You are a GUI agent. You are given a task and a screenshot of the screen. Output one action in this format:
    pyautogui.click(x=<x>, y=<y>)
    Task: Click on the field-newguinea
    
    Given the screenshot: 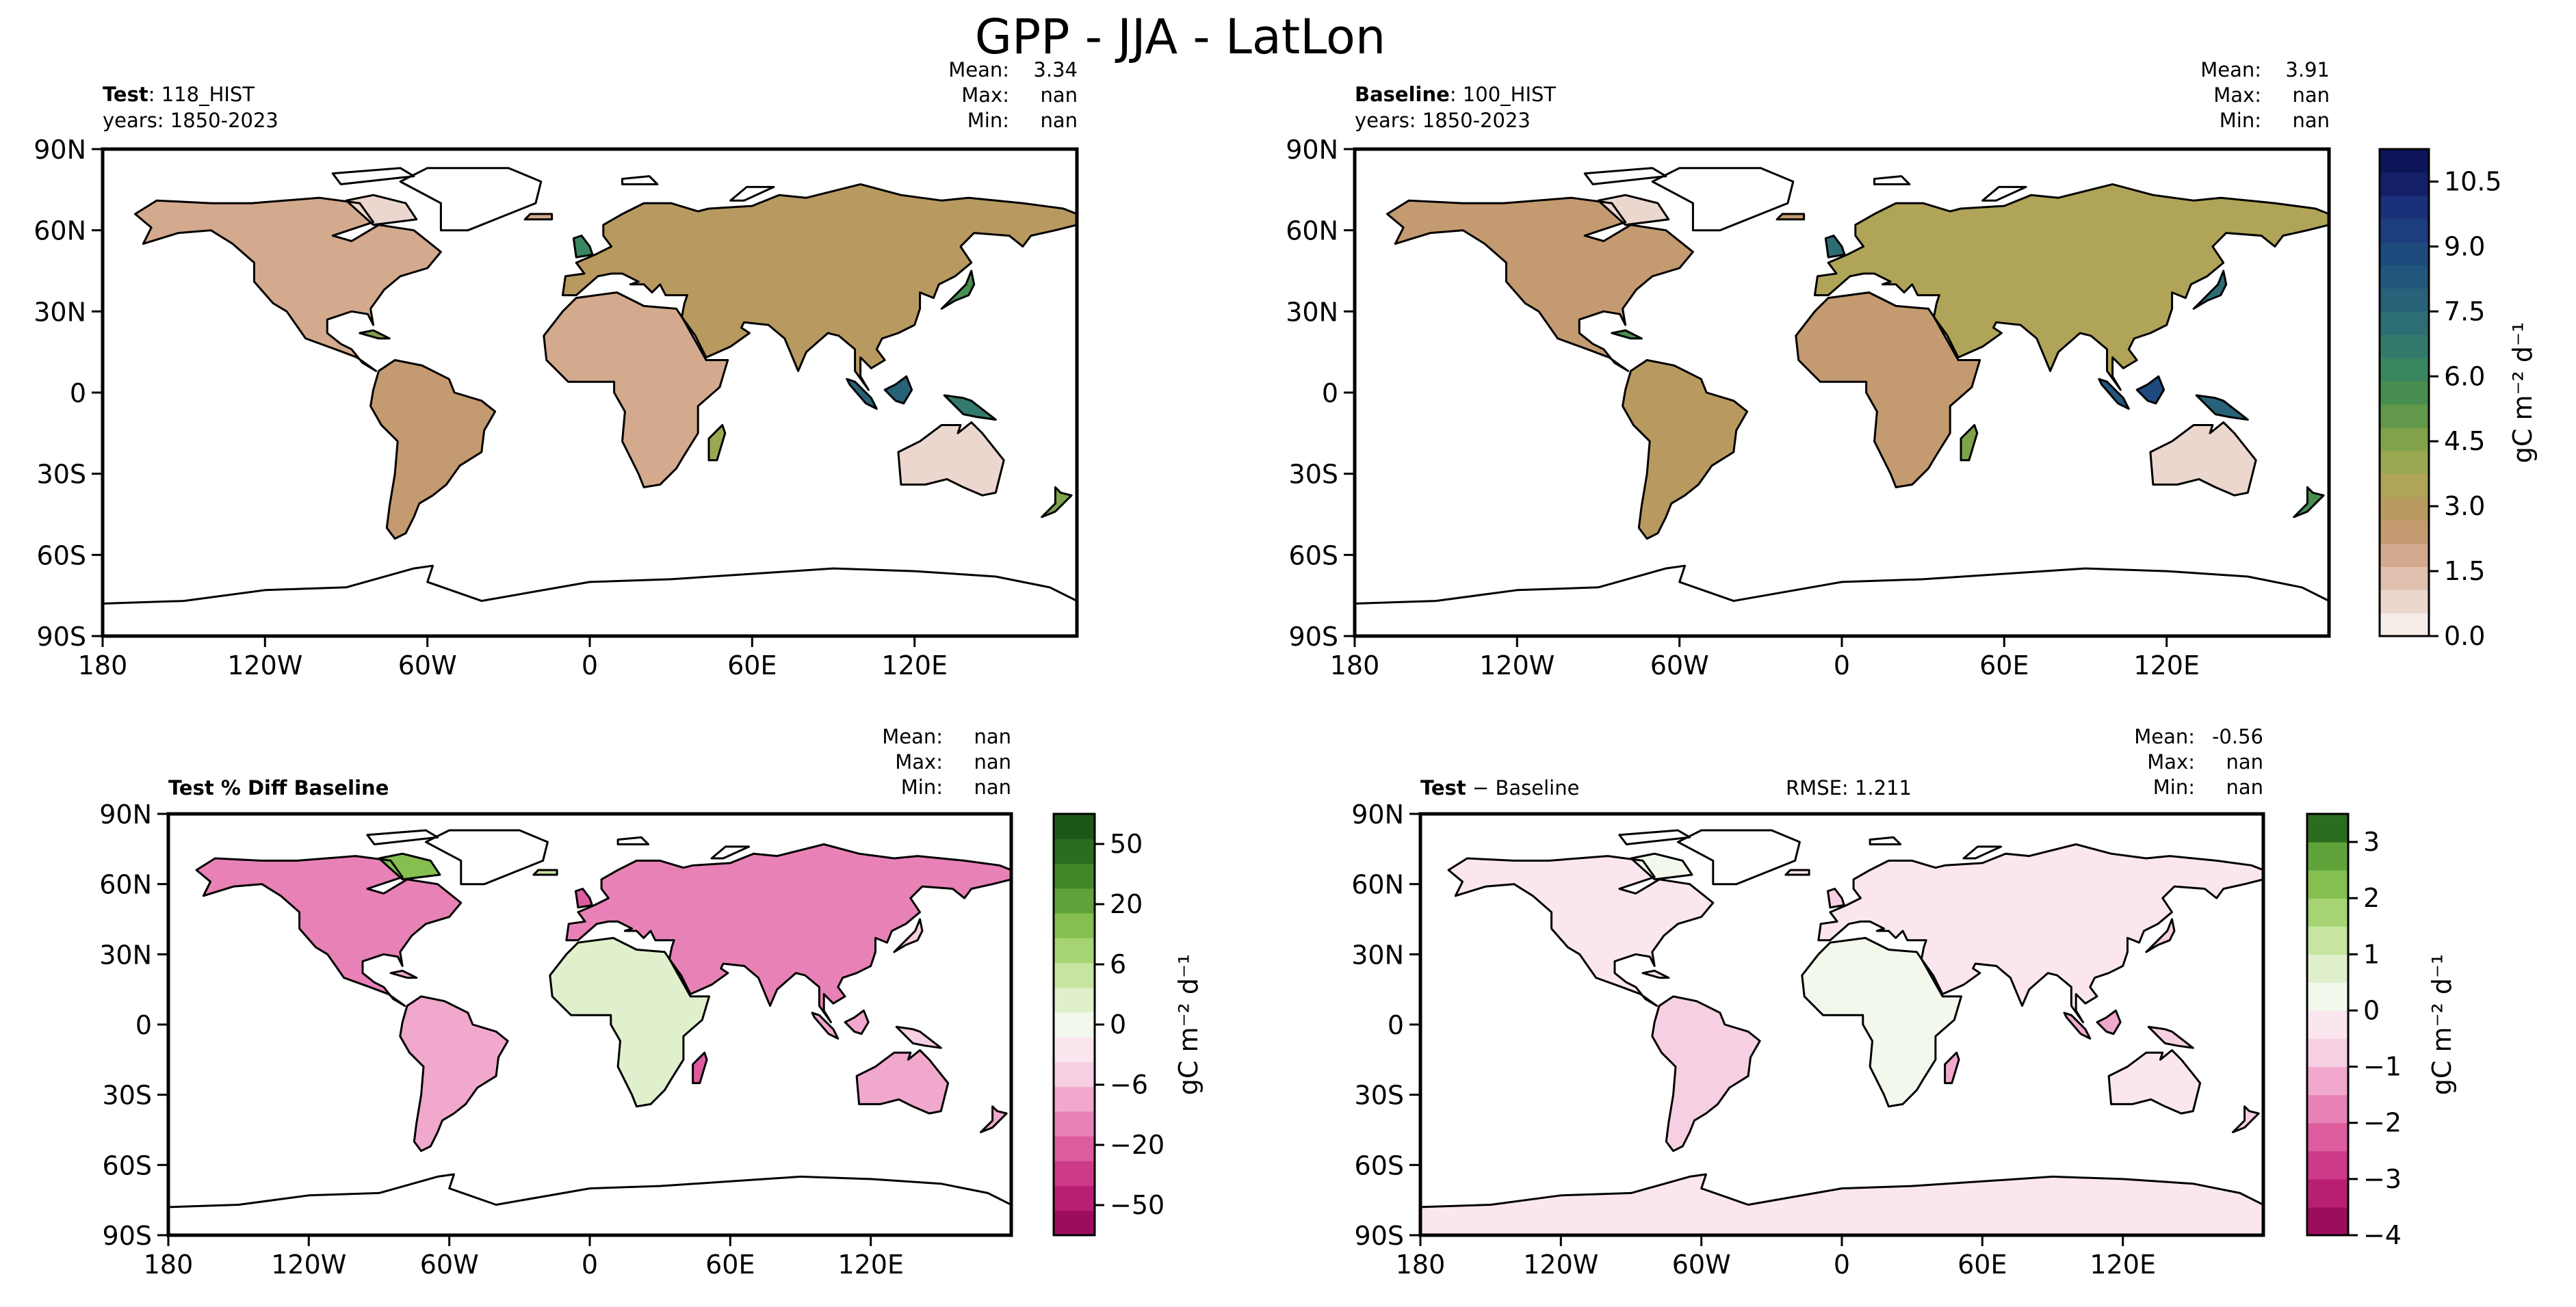 What is the action you would take?
    pyautogui.click(x=918, y=1037)
    